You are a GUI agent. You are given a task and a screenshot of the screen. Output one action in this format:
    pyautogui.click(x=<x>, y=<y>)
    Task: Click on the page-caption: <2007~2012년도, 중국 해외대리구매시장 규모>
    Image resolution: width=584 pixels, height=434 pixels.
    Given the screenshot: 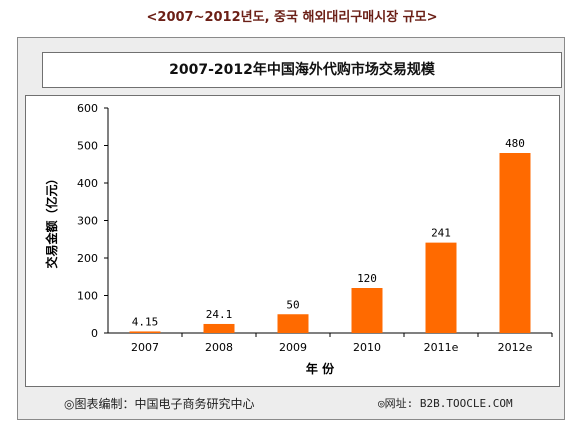 What is the action you would take?
    pyautogui.click(x=292, y=17)
    